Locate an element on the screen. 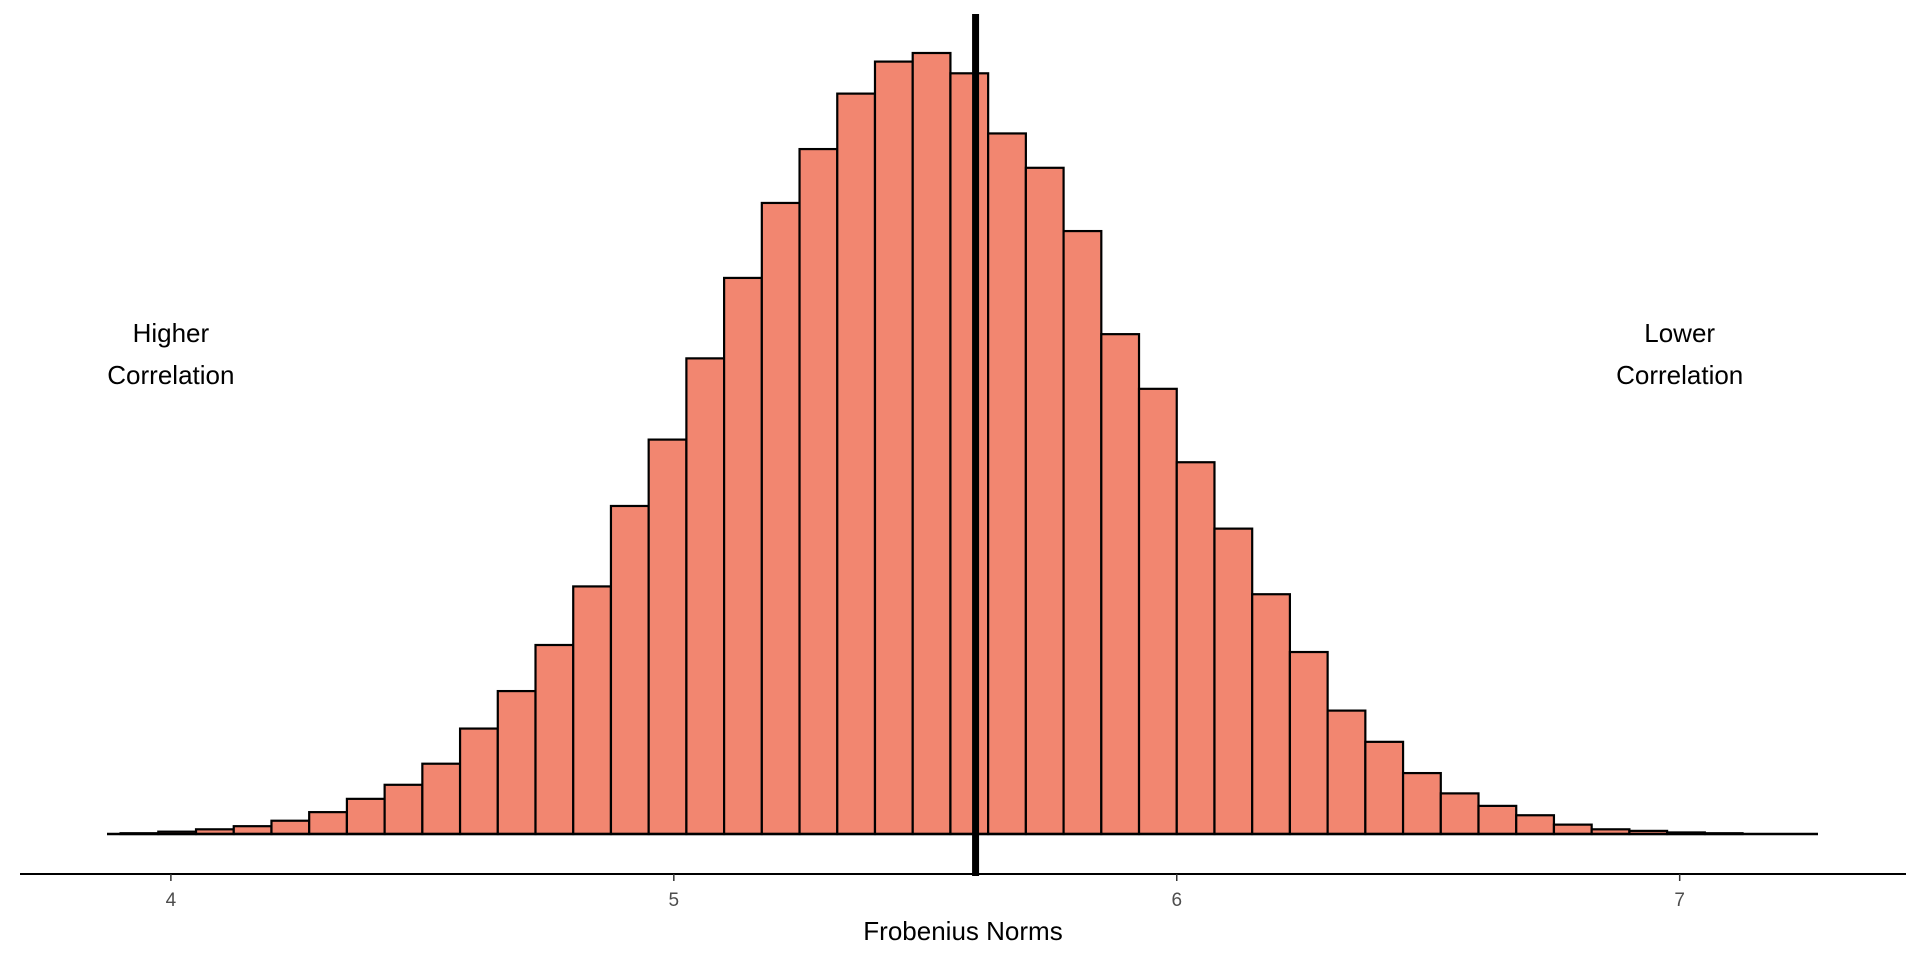 This screenshot has height=960, width=1920. x-tick-label: 5 is located at coordinates (674, 900).